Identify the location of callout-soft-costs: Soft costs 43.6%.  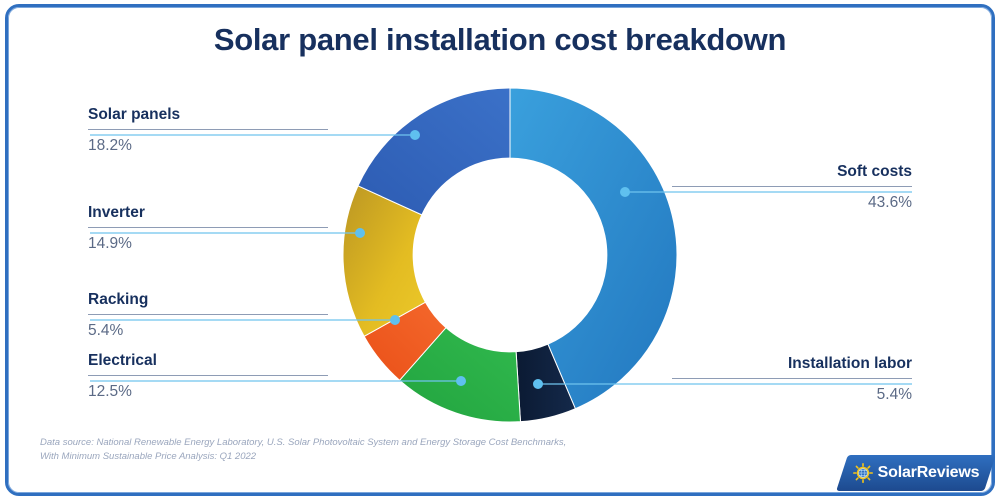
(792, 187).